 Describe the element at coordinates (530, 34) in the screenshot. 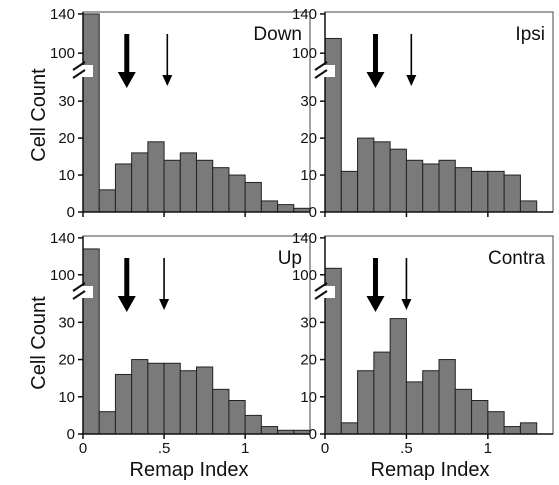

I see `panel-label: Ipsi` at that location.